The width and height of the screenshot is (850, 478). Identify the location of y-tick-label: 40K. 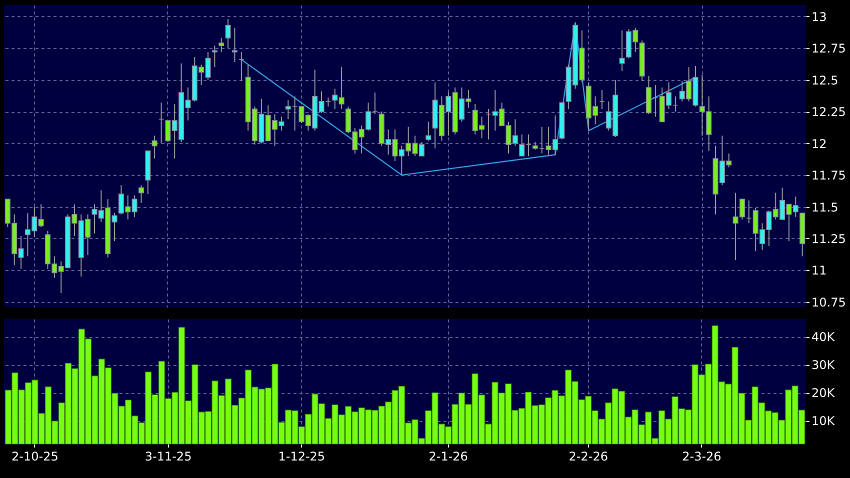
(824, 337).